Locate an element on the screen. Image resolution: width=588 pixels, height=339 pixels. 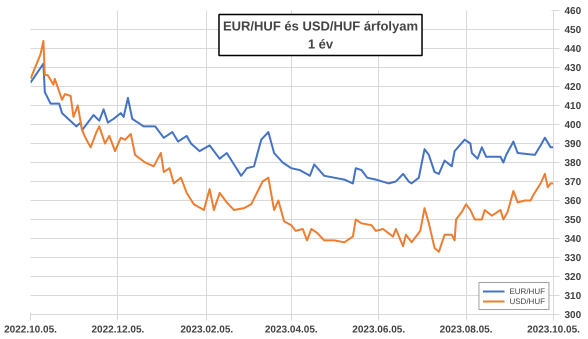
y-tick-label: 460 is located at coordinates (573, 11).